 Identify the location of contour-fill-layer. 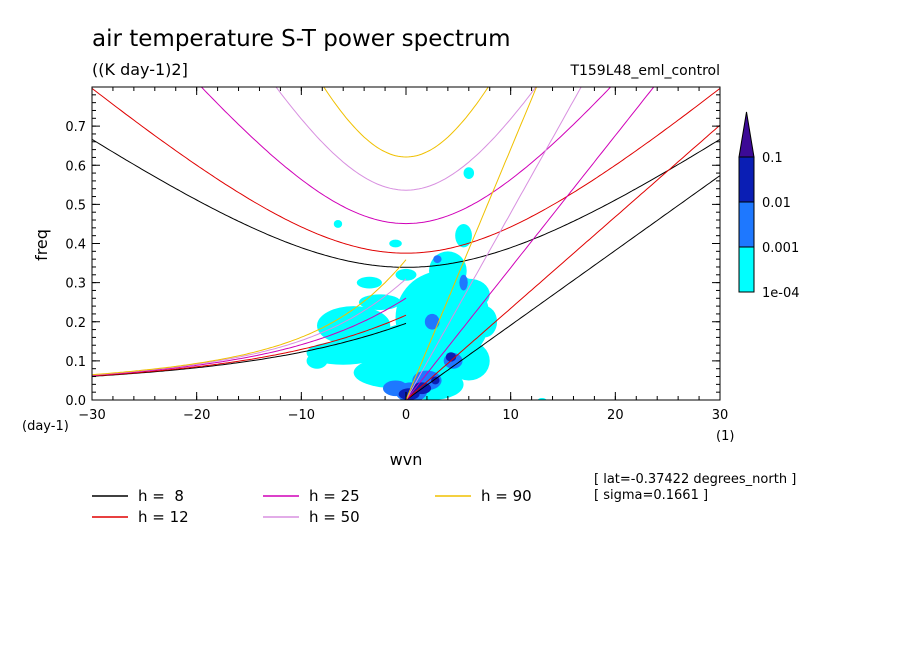
(426, 283).